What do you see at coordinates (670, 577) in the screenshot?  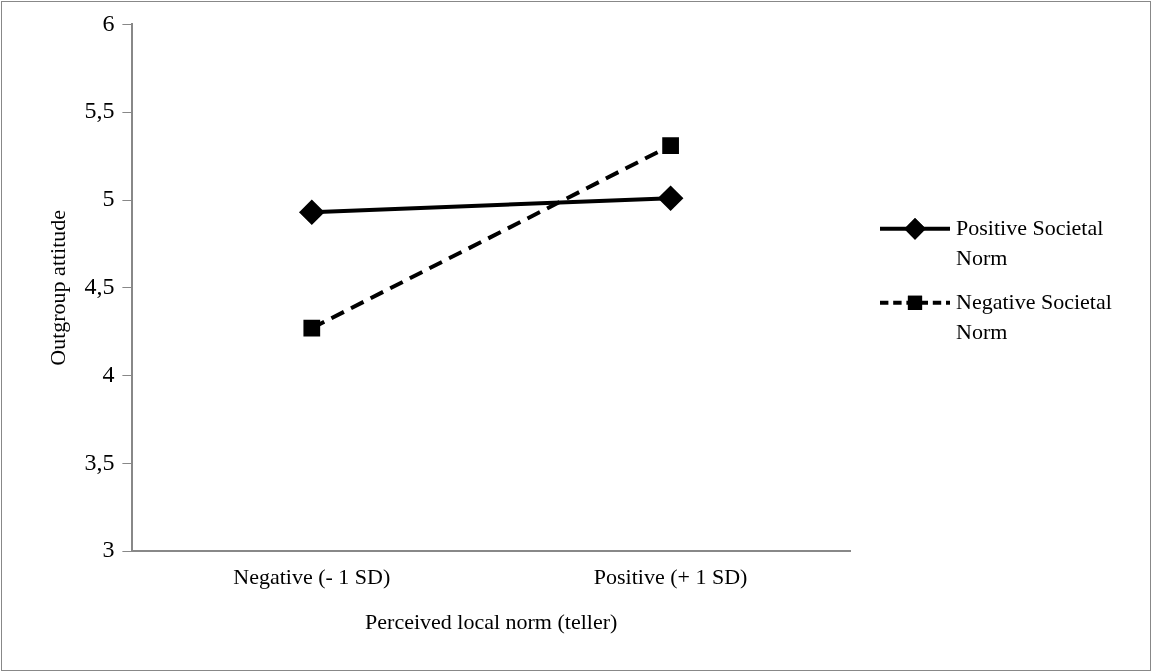 I see `x-tick-label: Positive (+ 1 SD)` at bounding box center [670, 577].